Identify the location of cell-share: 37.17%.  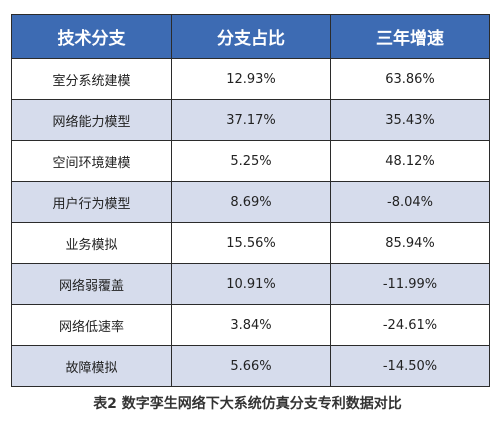
(251, 120).